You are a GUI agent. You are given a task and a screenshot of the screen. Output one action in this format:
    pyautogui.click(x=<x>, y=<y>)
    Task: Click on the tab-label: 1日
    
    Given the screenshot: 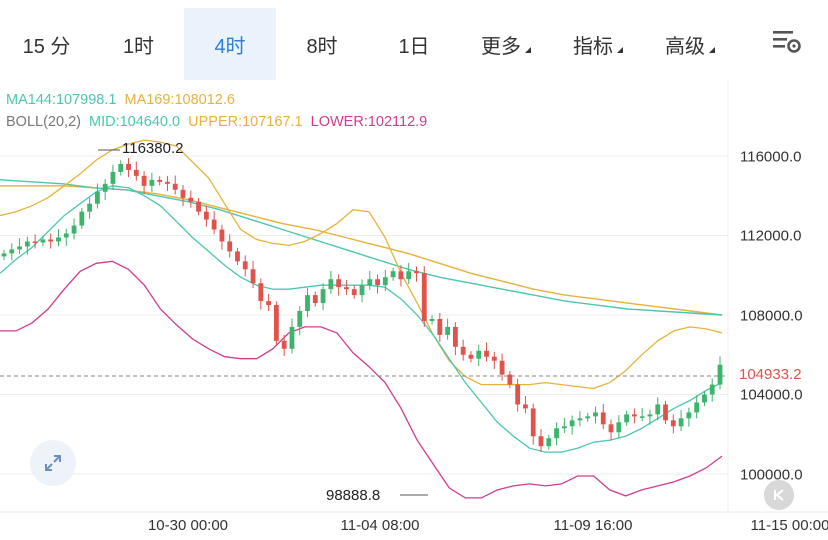 What is the action you would take?
    pyautogui.click(x=414, y=46)
    